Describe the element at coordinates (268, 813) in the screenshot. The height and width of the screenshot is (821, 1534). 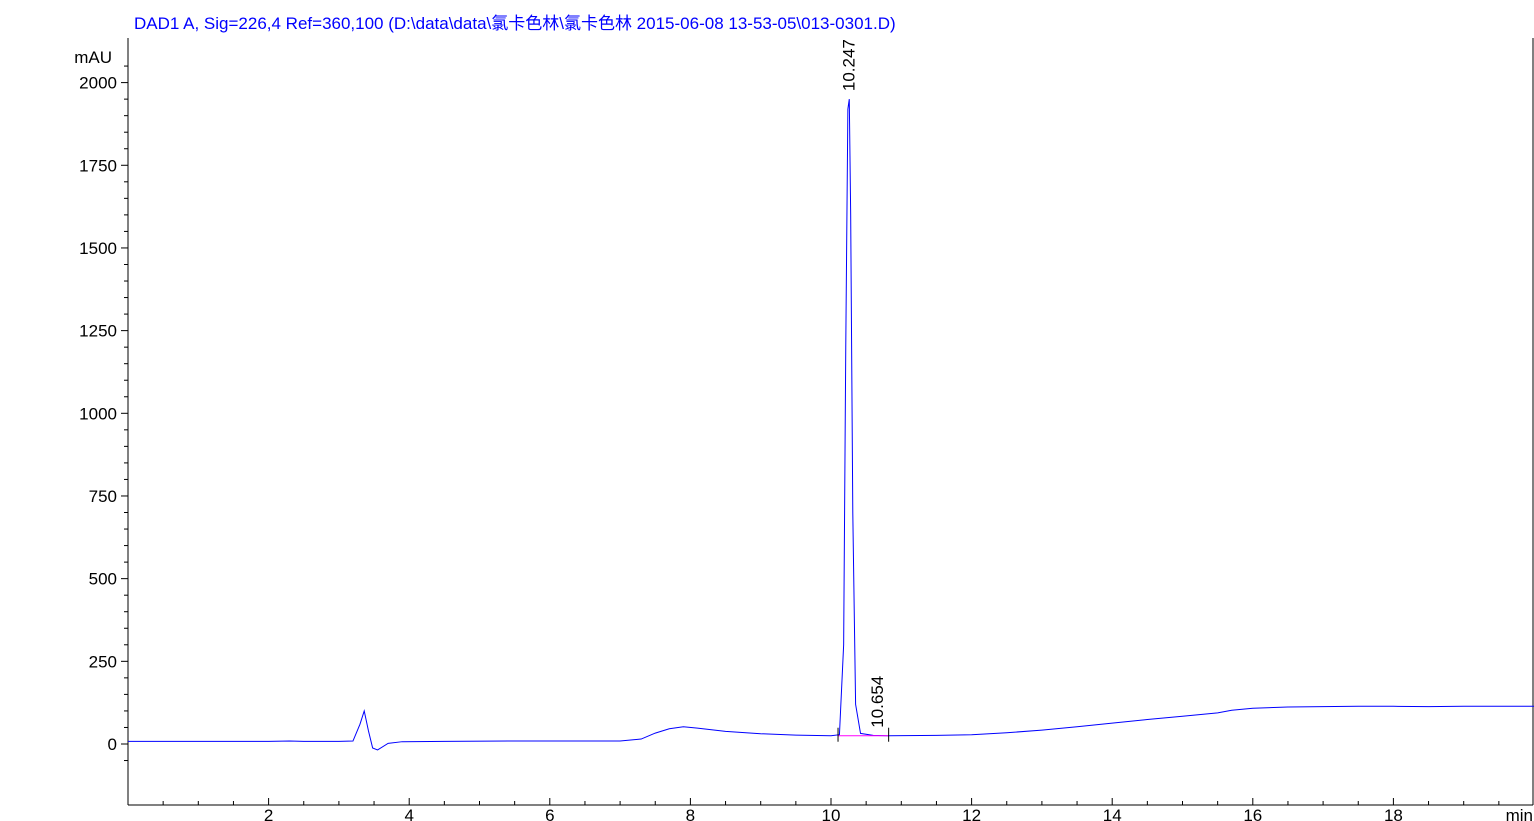
I see `x-tick-label: 2` at that location.